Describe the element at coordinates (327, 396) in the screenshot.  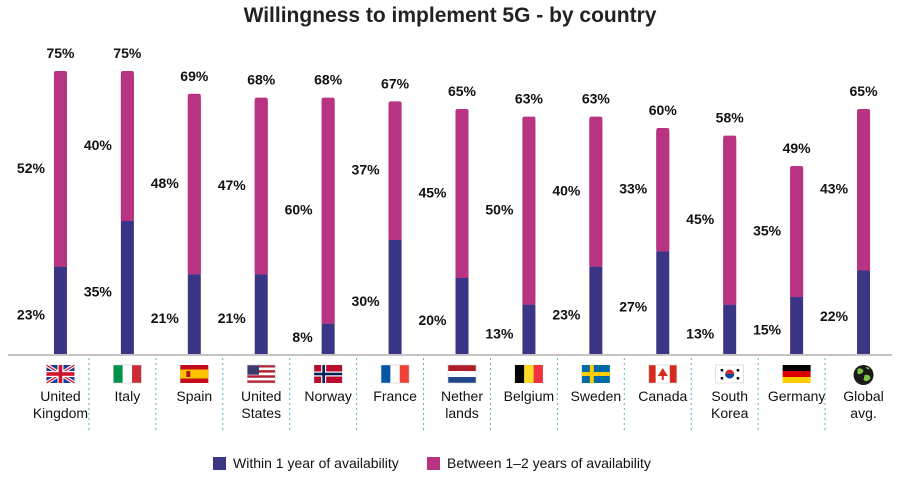
I see `category-label-4-0: Norway` at that location.